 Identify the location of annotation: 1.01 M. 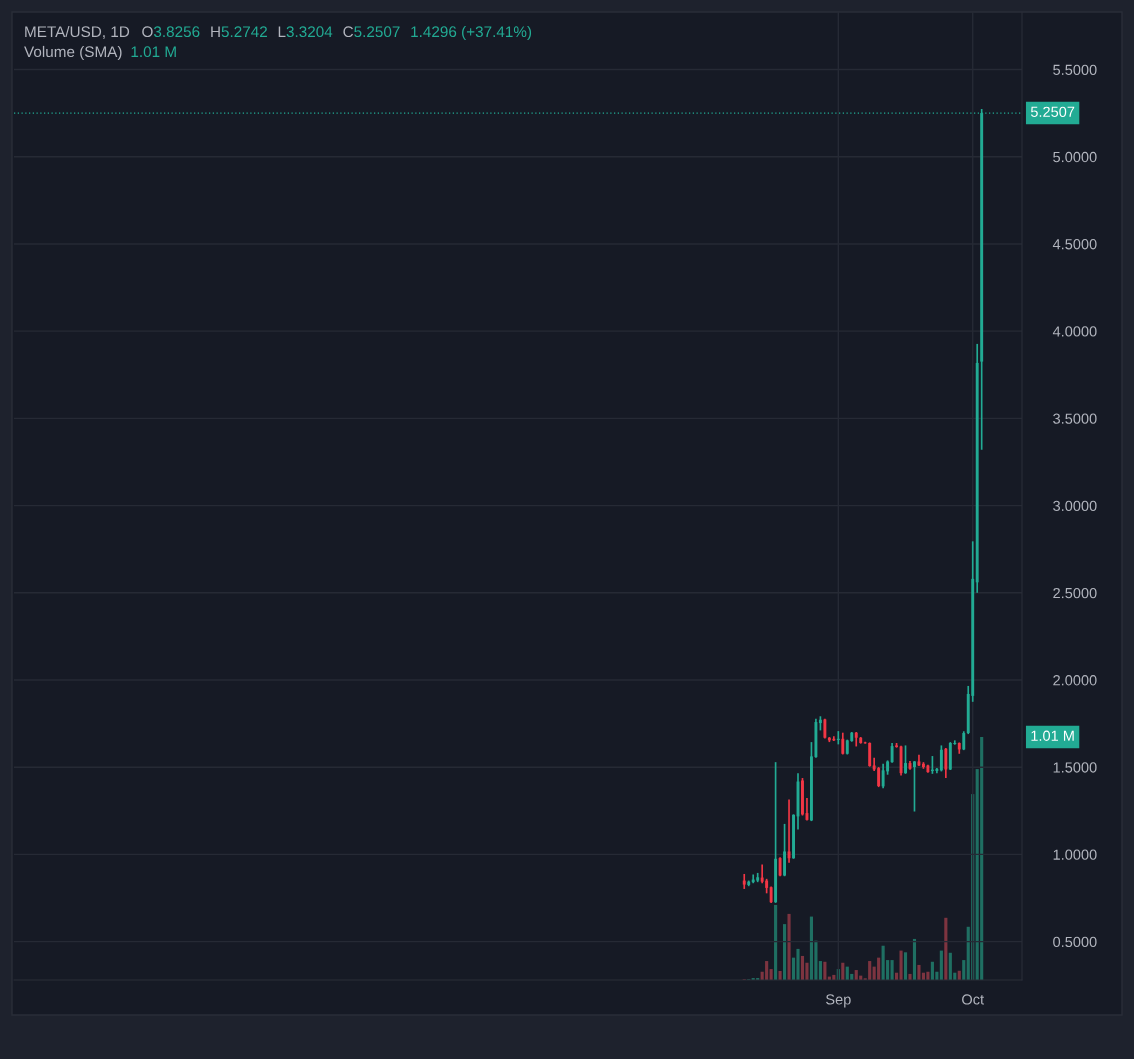
(153, 52).